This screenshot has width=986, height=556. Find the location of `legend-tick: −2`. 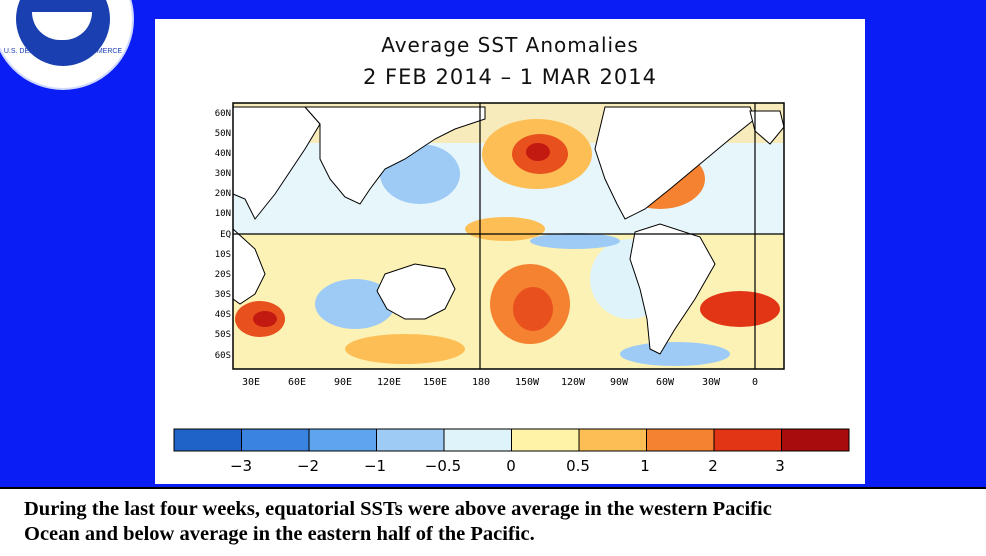

legend-tick: −2 is located at coordinates (308, 466).